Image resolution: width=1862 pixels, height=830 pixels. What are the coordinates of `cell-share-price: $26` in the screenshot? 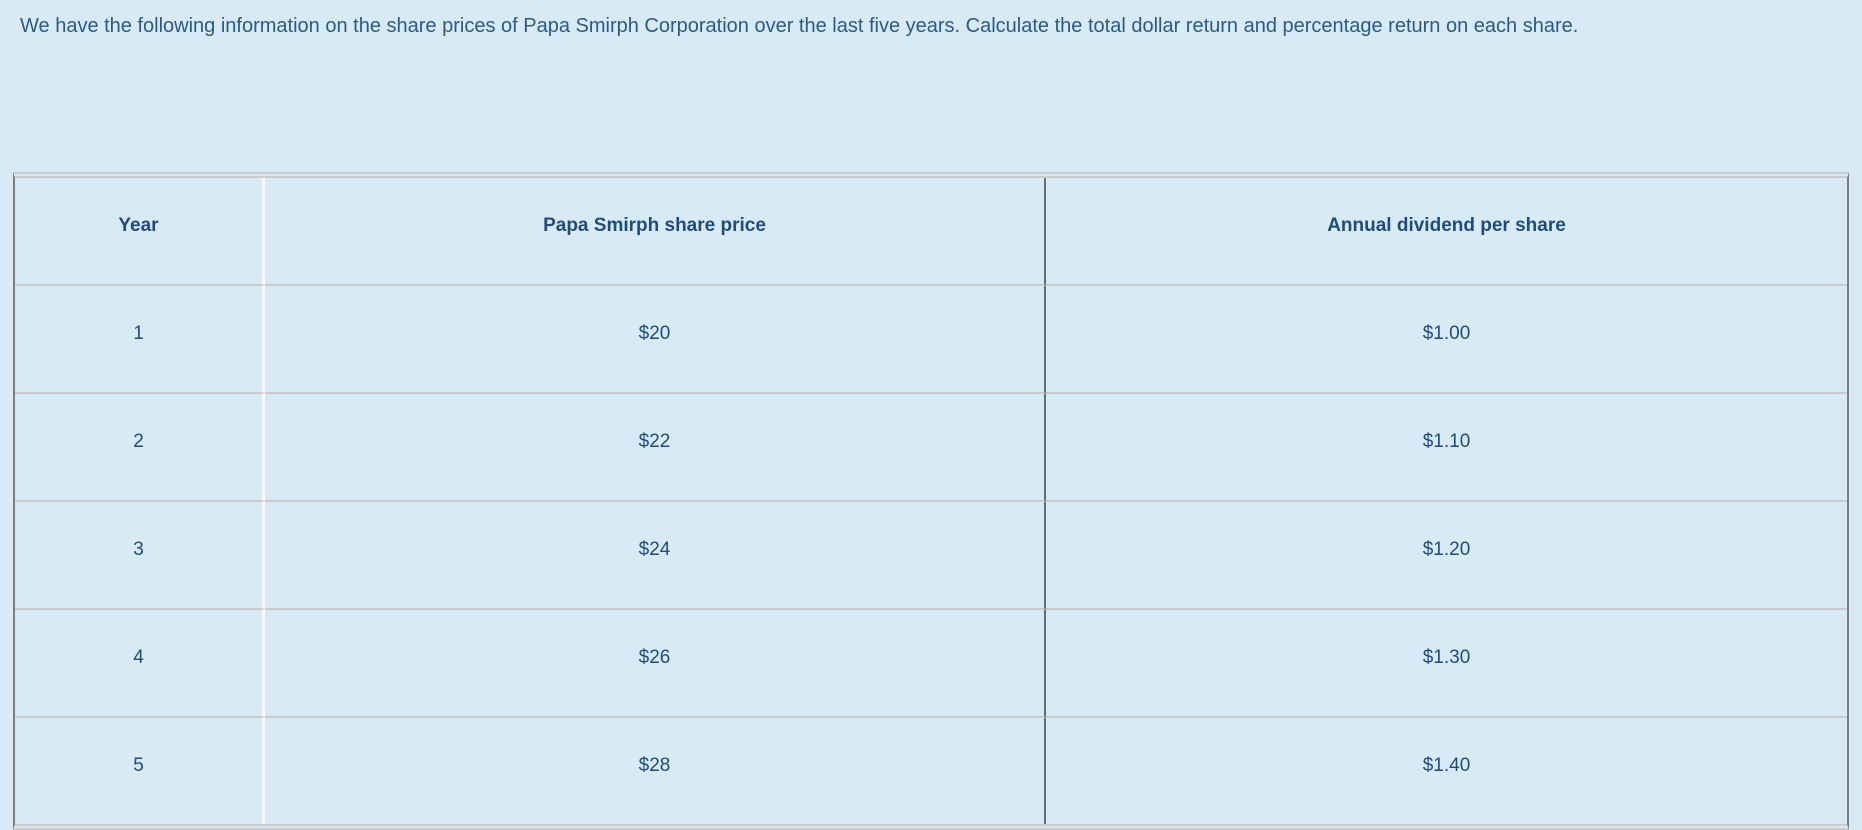 It's located at (655, 664).